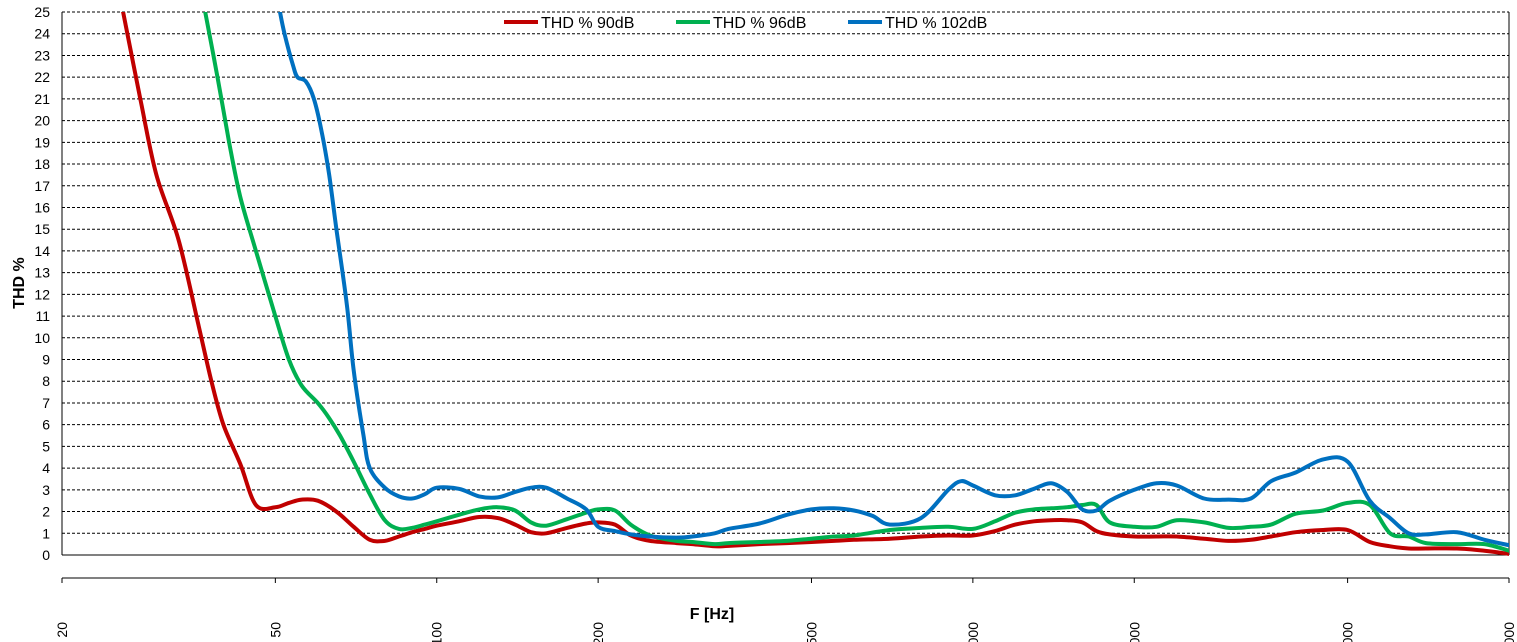 This screenshot has height=642, width=1517. Describe the element at coordinates (42, 338) in the screenshot. I see `y-tick-label: 10` at that location.